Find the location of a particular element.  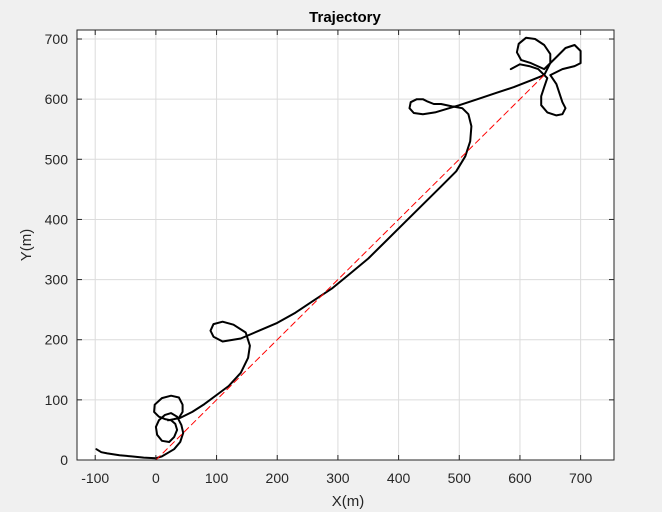

x-tick-label: 0 is located at coordinates (156, 478).